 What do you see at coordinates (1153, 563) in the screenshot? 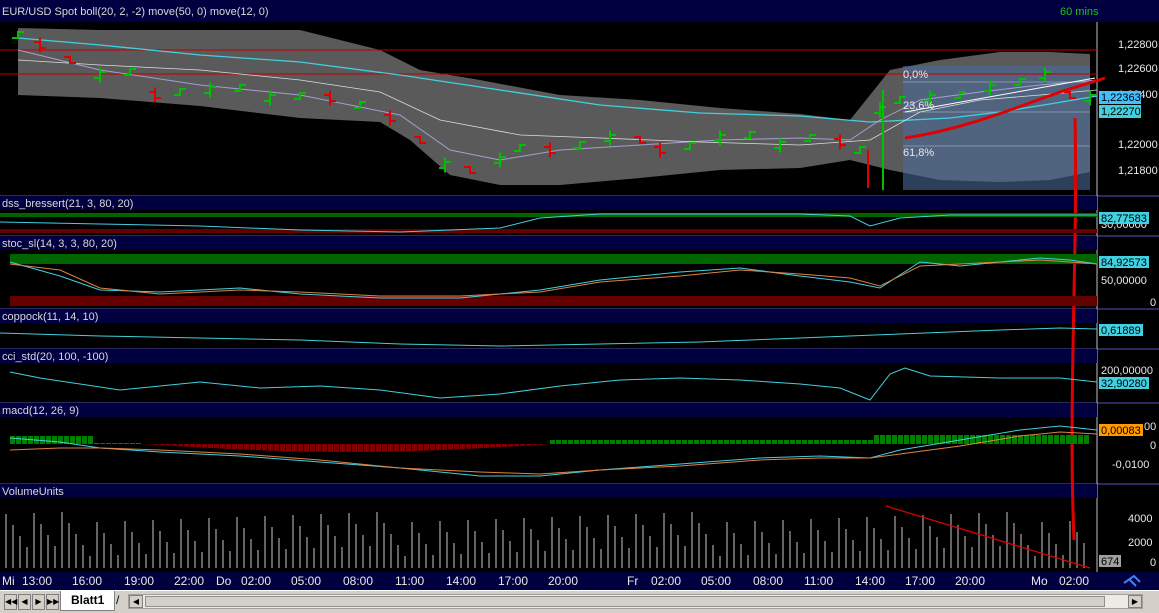
I see `volume-tick: 0` at bounding box center [1153, 563].